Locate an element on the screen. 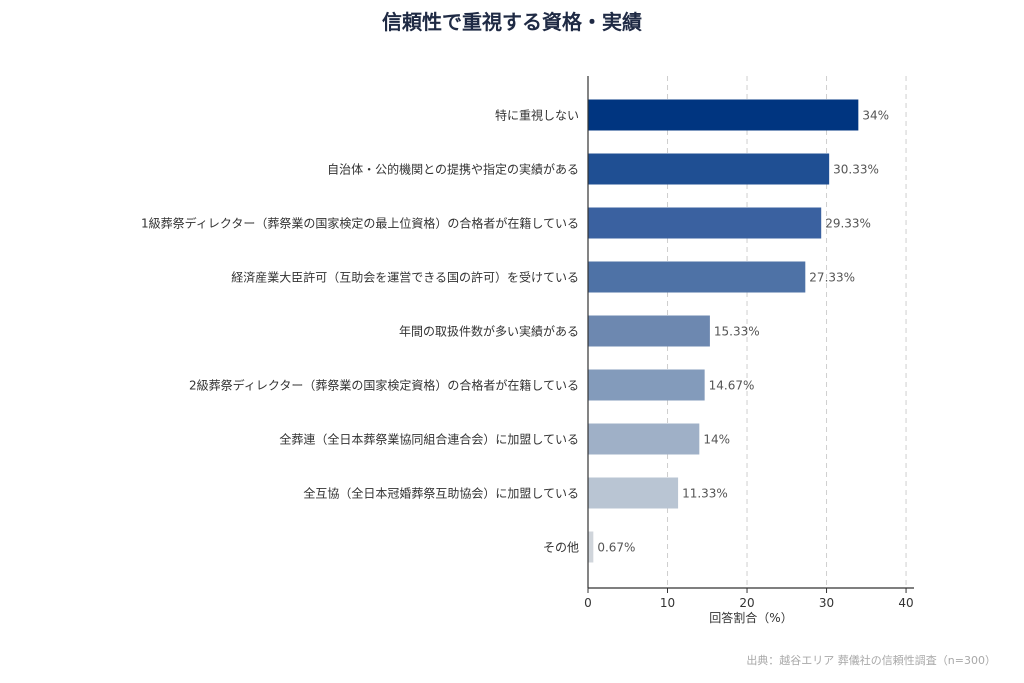  source-note: 出典：越谷エリア 葬儀社の信頼性調査（n=300） is located at coordinates (871, 660).